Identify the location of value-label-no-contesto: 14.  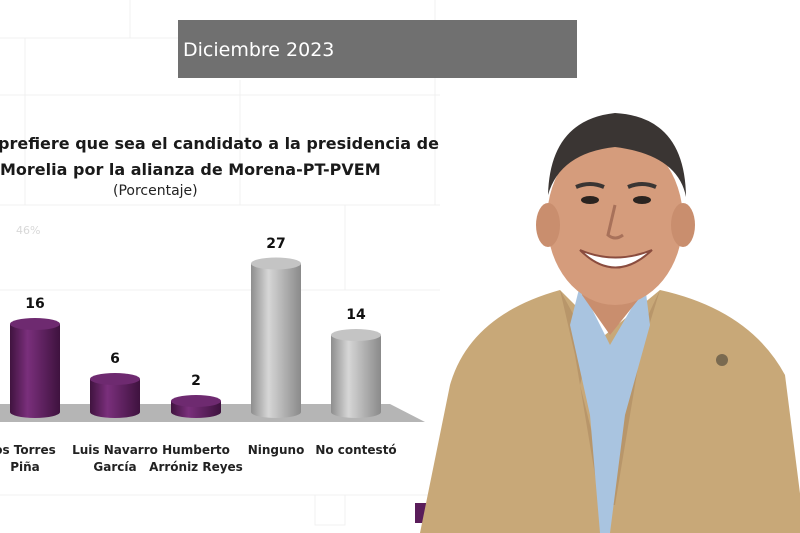
(356, 315).